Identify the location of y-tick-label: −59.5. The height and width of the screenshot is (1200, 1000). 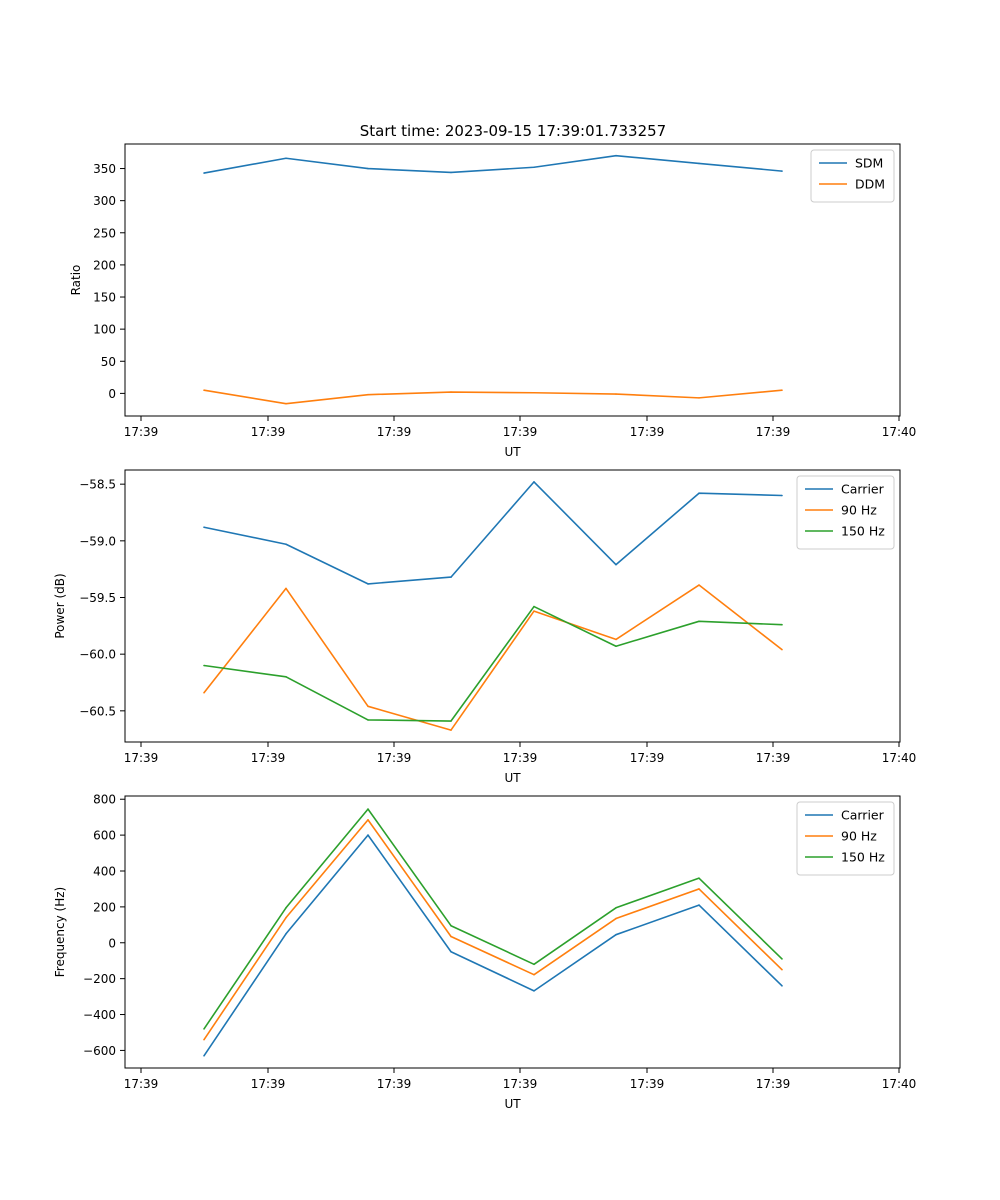
(97, 598).